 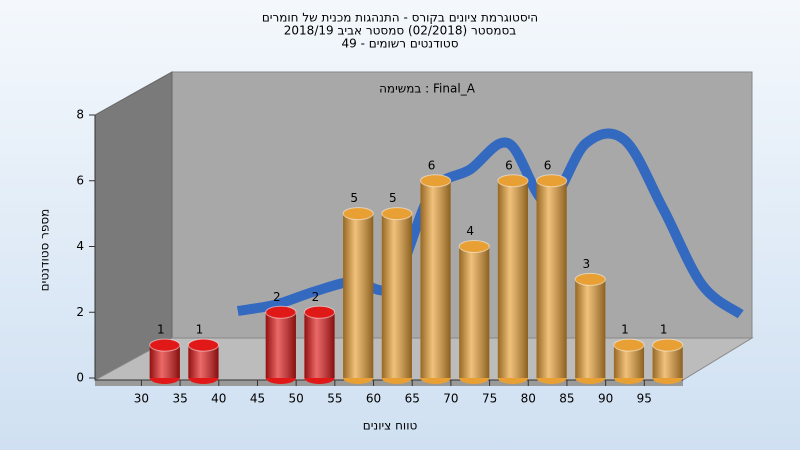 What do you see at coordinates (390, 426) in the screenshot?
I see `x-axis-label: טווח ציונים` at bounding box center [390, 426].